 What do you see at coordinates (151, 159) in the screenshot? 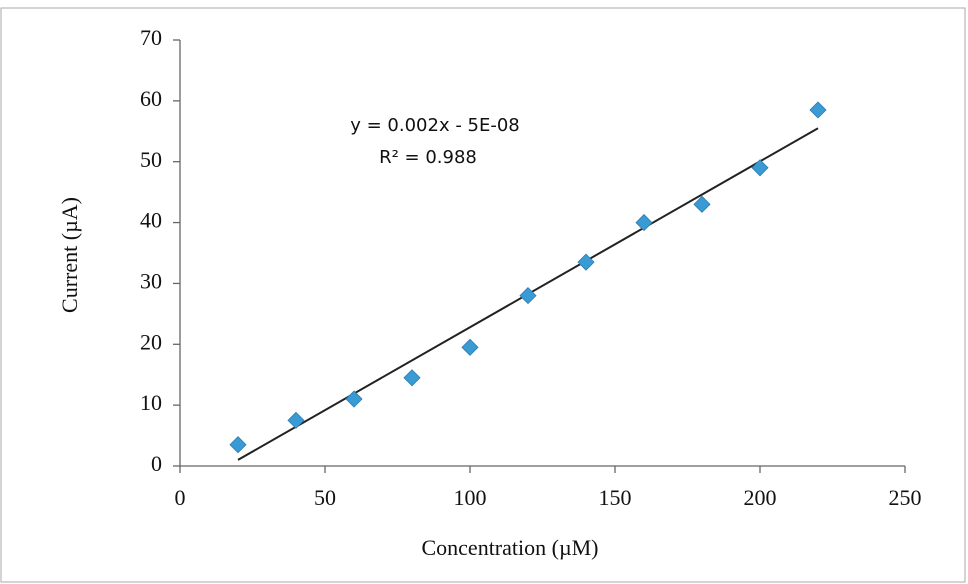
I see `y-tick-label: 50` at bounding box center [151, 159].